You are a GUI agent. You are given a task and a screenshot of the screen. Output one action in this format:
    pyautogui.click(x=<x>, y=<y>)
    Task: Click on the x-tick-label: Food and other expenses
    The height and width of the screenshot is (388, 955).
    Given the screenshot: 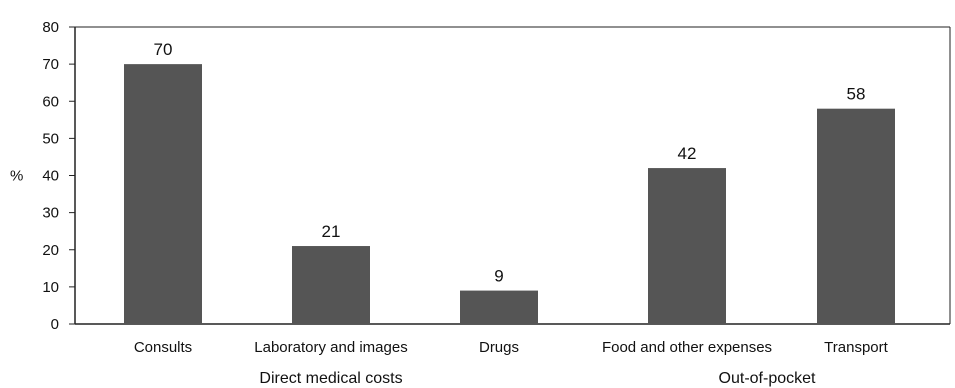 What is the action you would take?
    pyautogui.click(x=687, y=347)
    